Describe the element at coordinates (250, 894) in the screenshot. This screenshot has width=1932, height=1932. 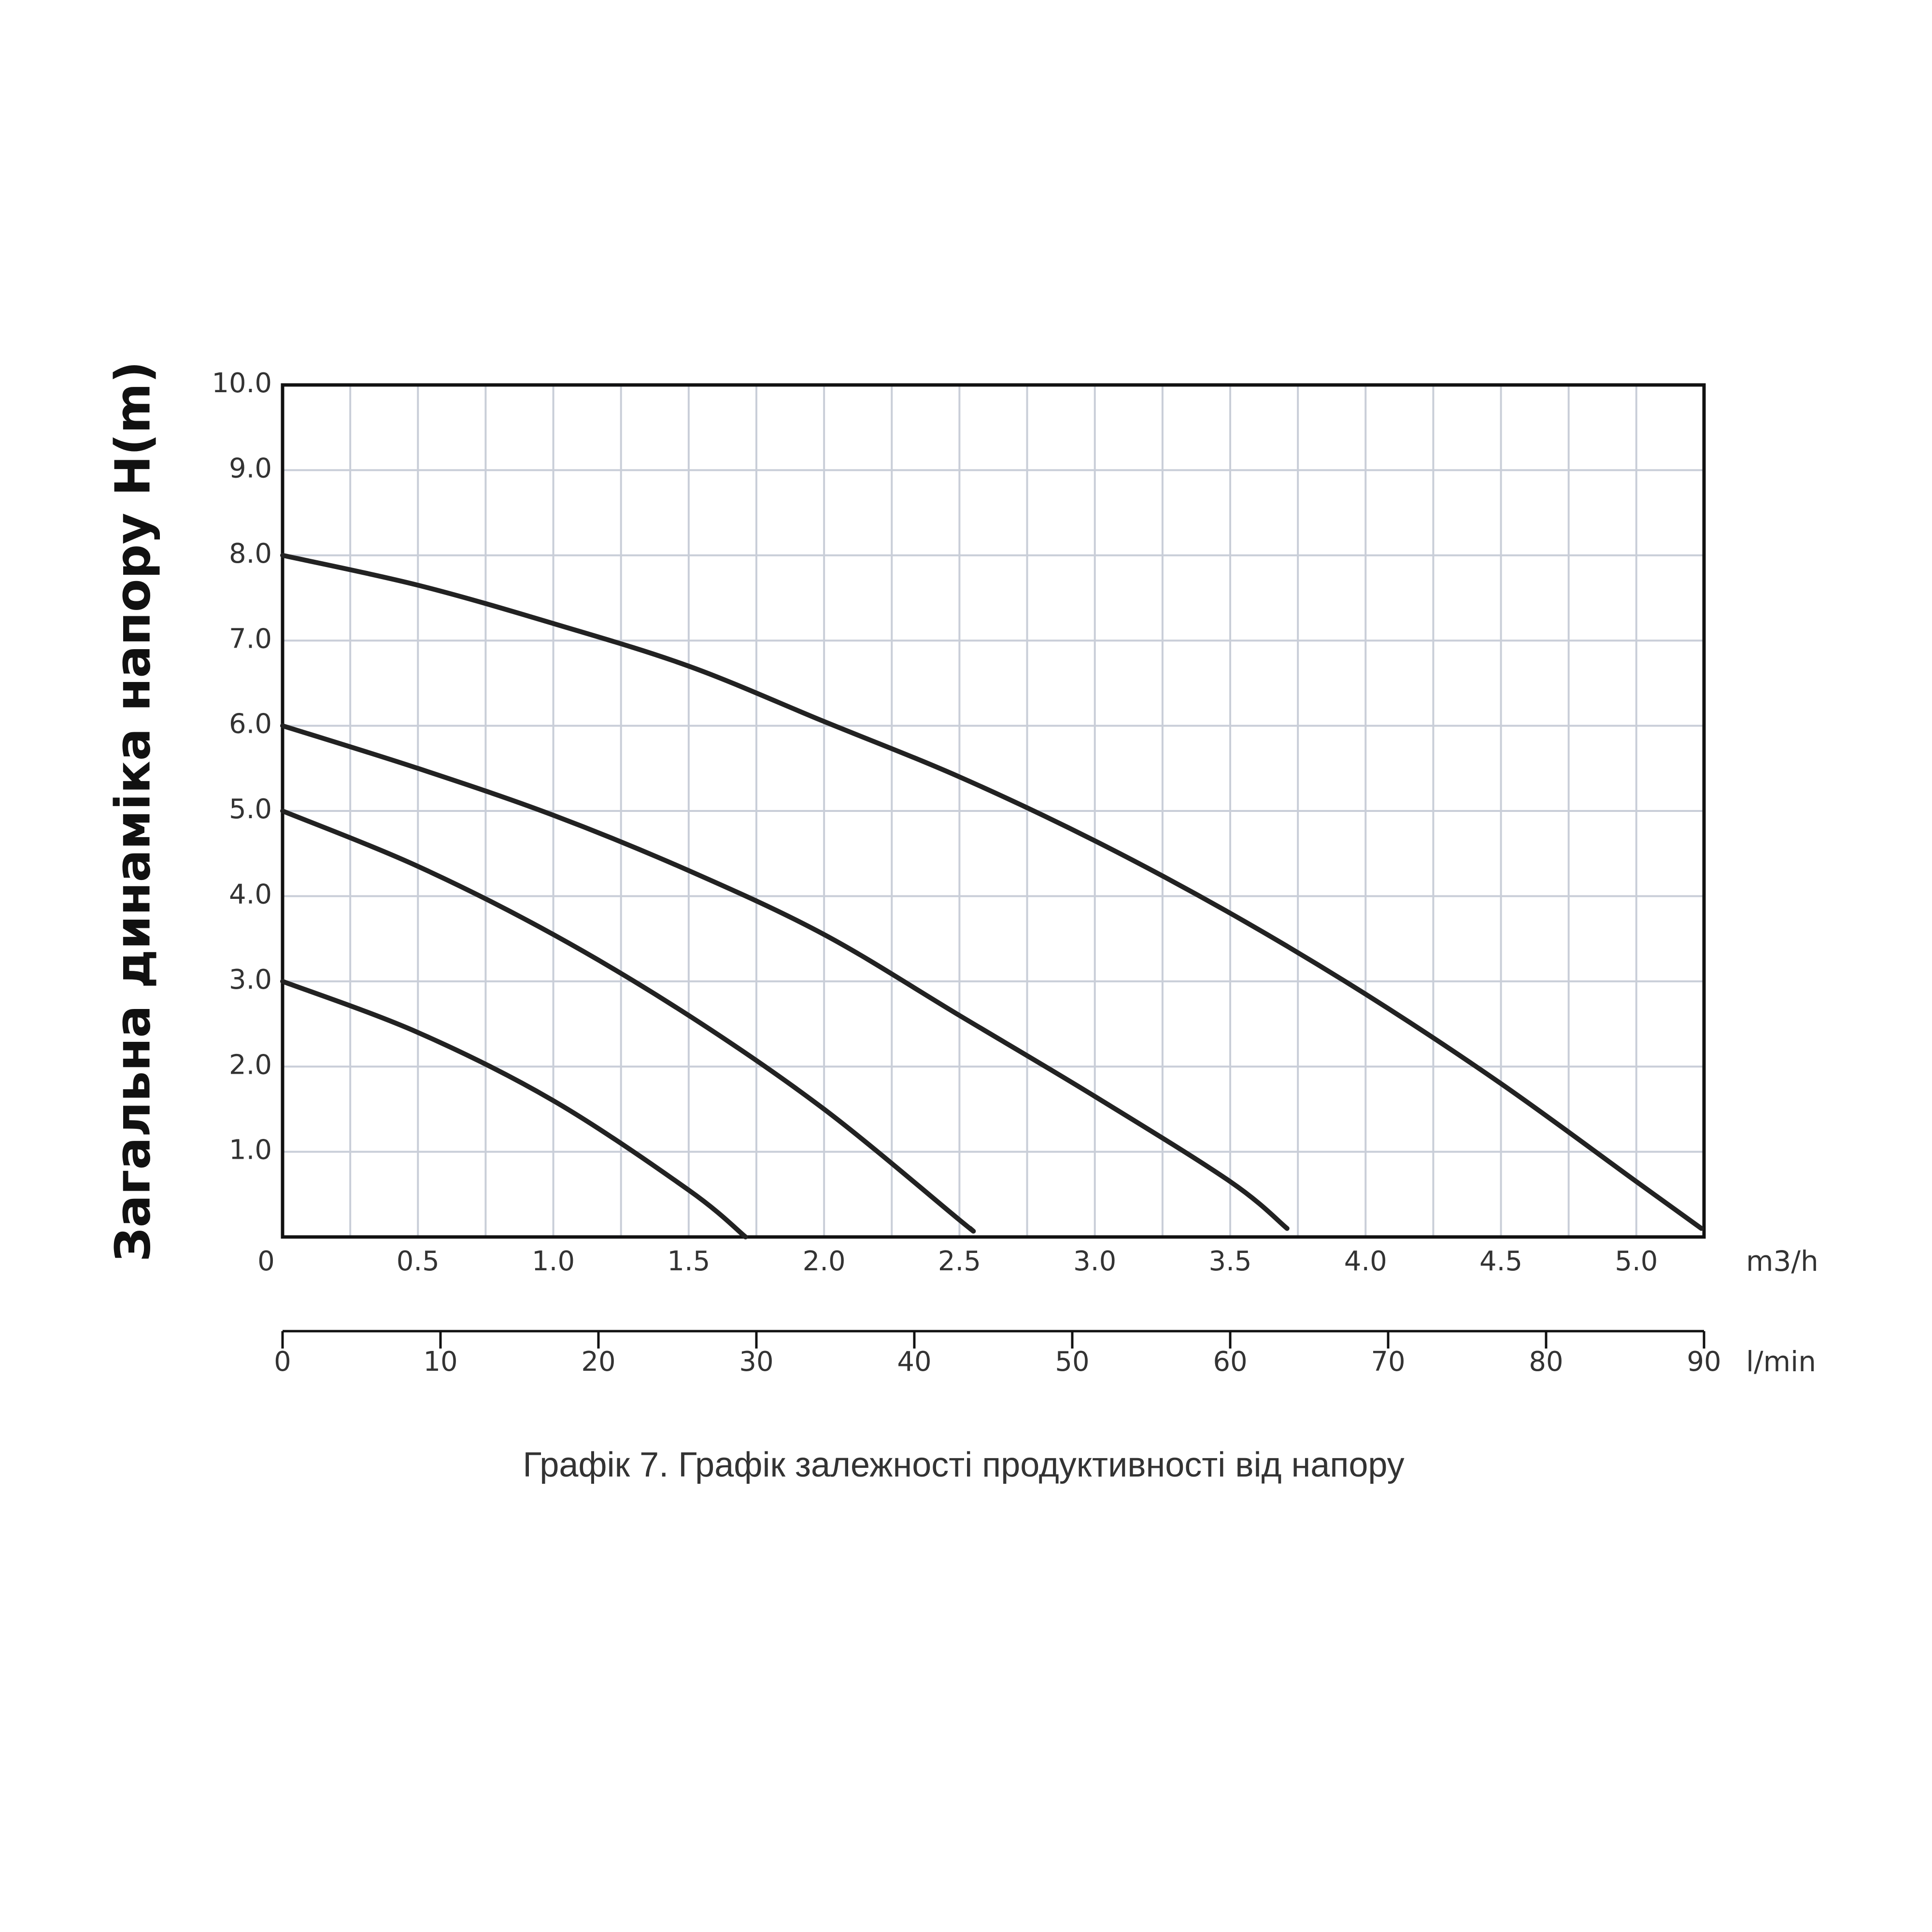
I see `y-tick-label: 4.0` at that location.